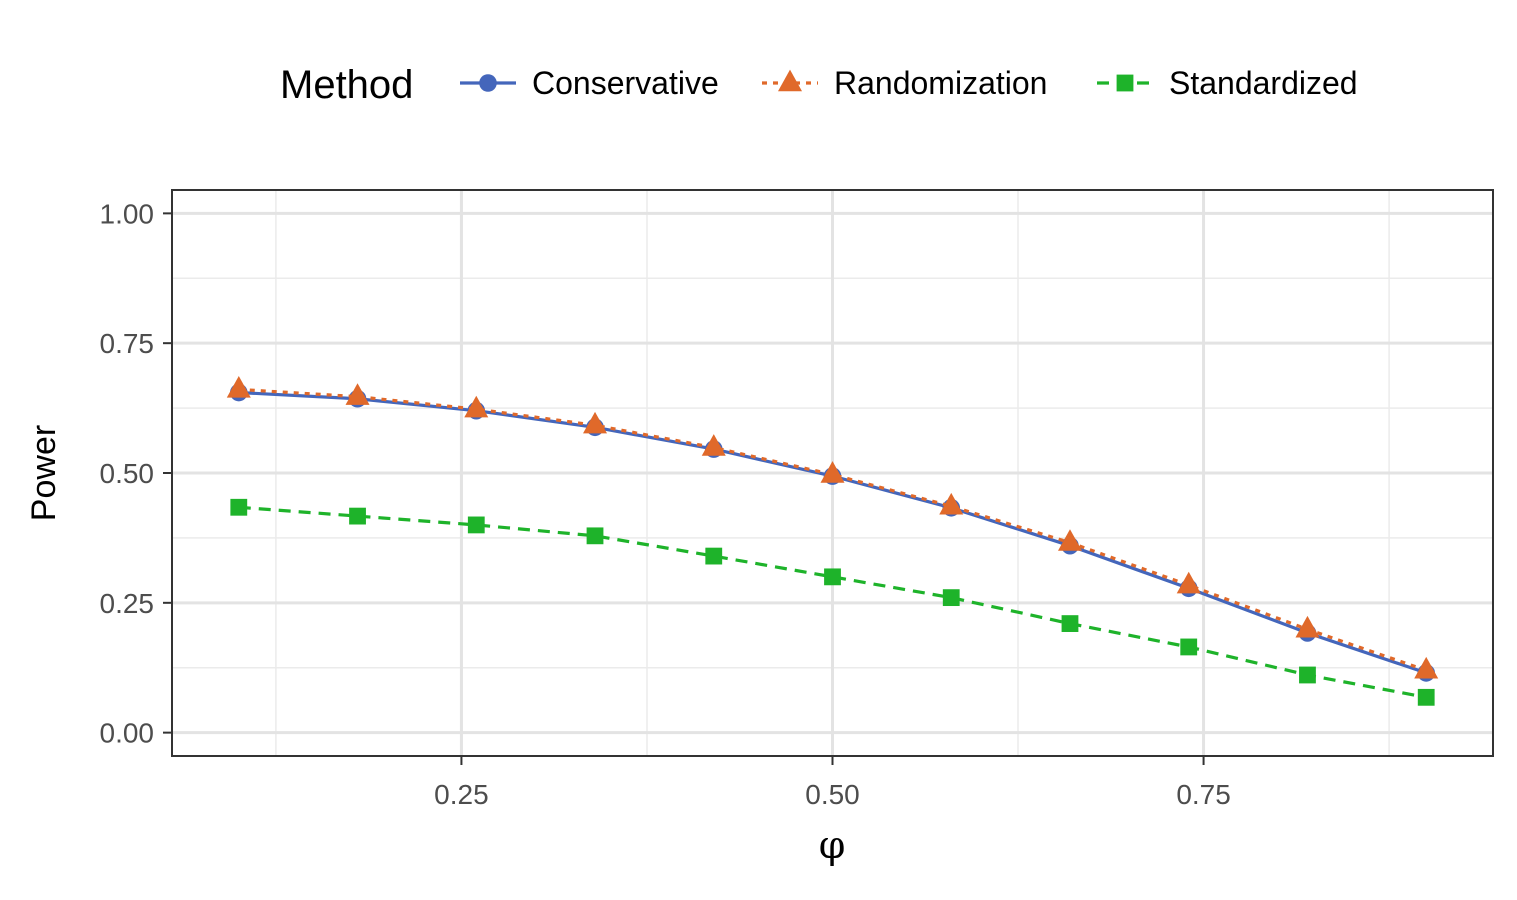  Describe the element at coordinates (461, 794) in the screenshot. I see `x-tick-label: 0.25` at that location.